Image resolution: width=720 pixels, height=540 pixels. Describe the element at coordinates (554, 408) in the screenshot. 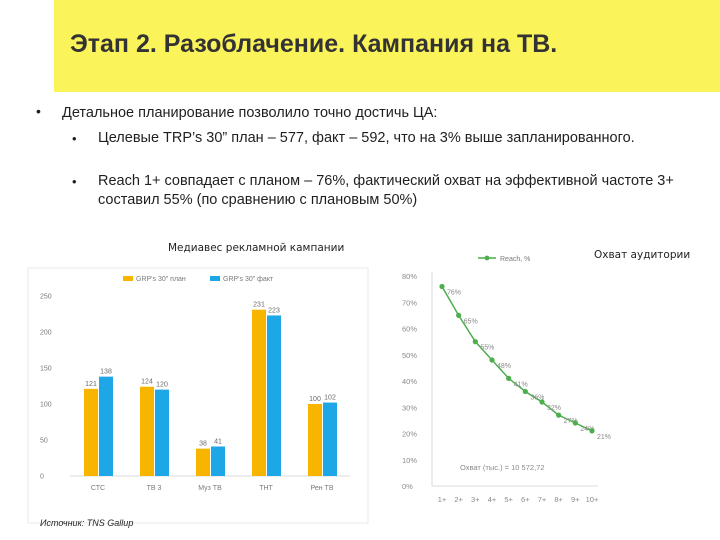

I see `reach-value-label: 32%` at that location.